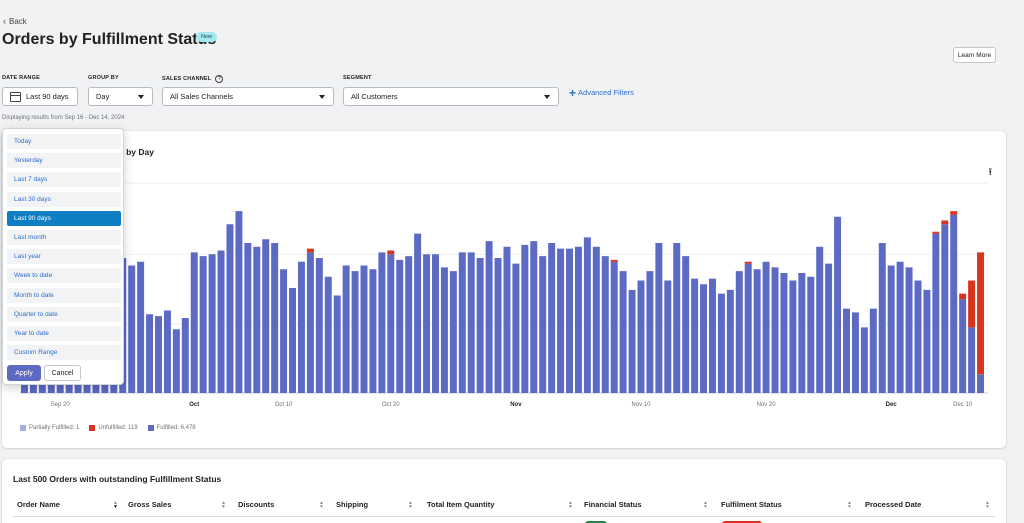  What do you see at coordinates (64, 295) in the screenshot?
I see `date-option-month-to-date: Month to date` at bounding box center [64, 295].